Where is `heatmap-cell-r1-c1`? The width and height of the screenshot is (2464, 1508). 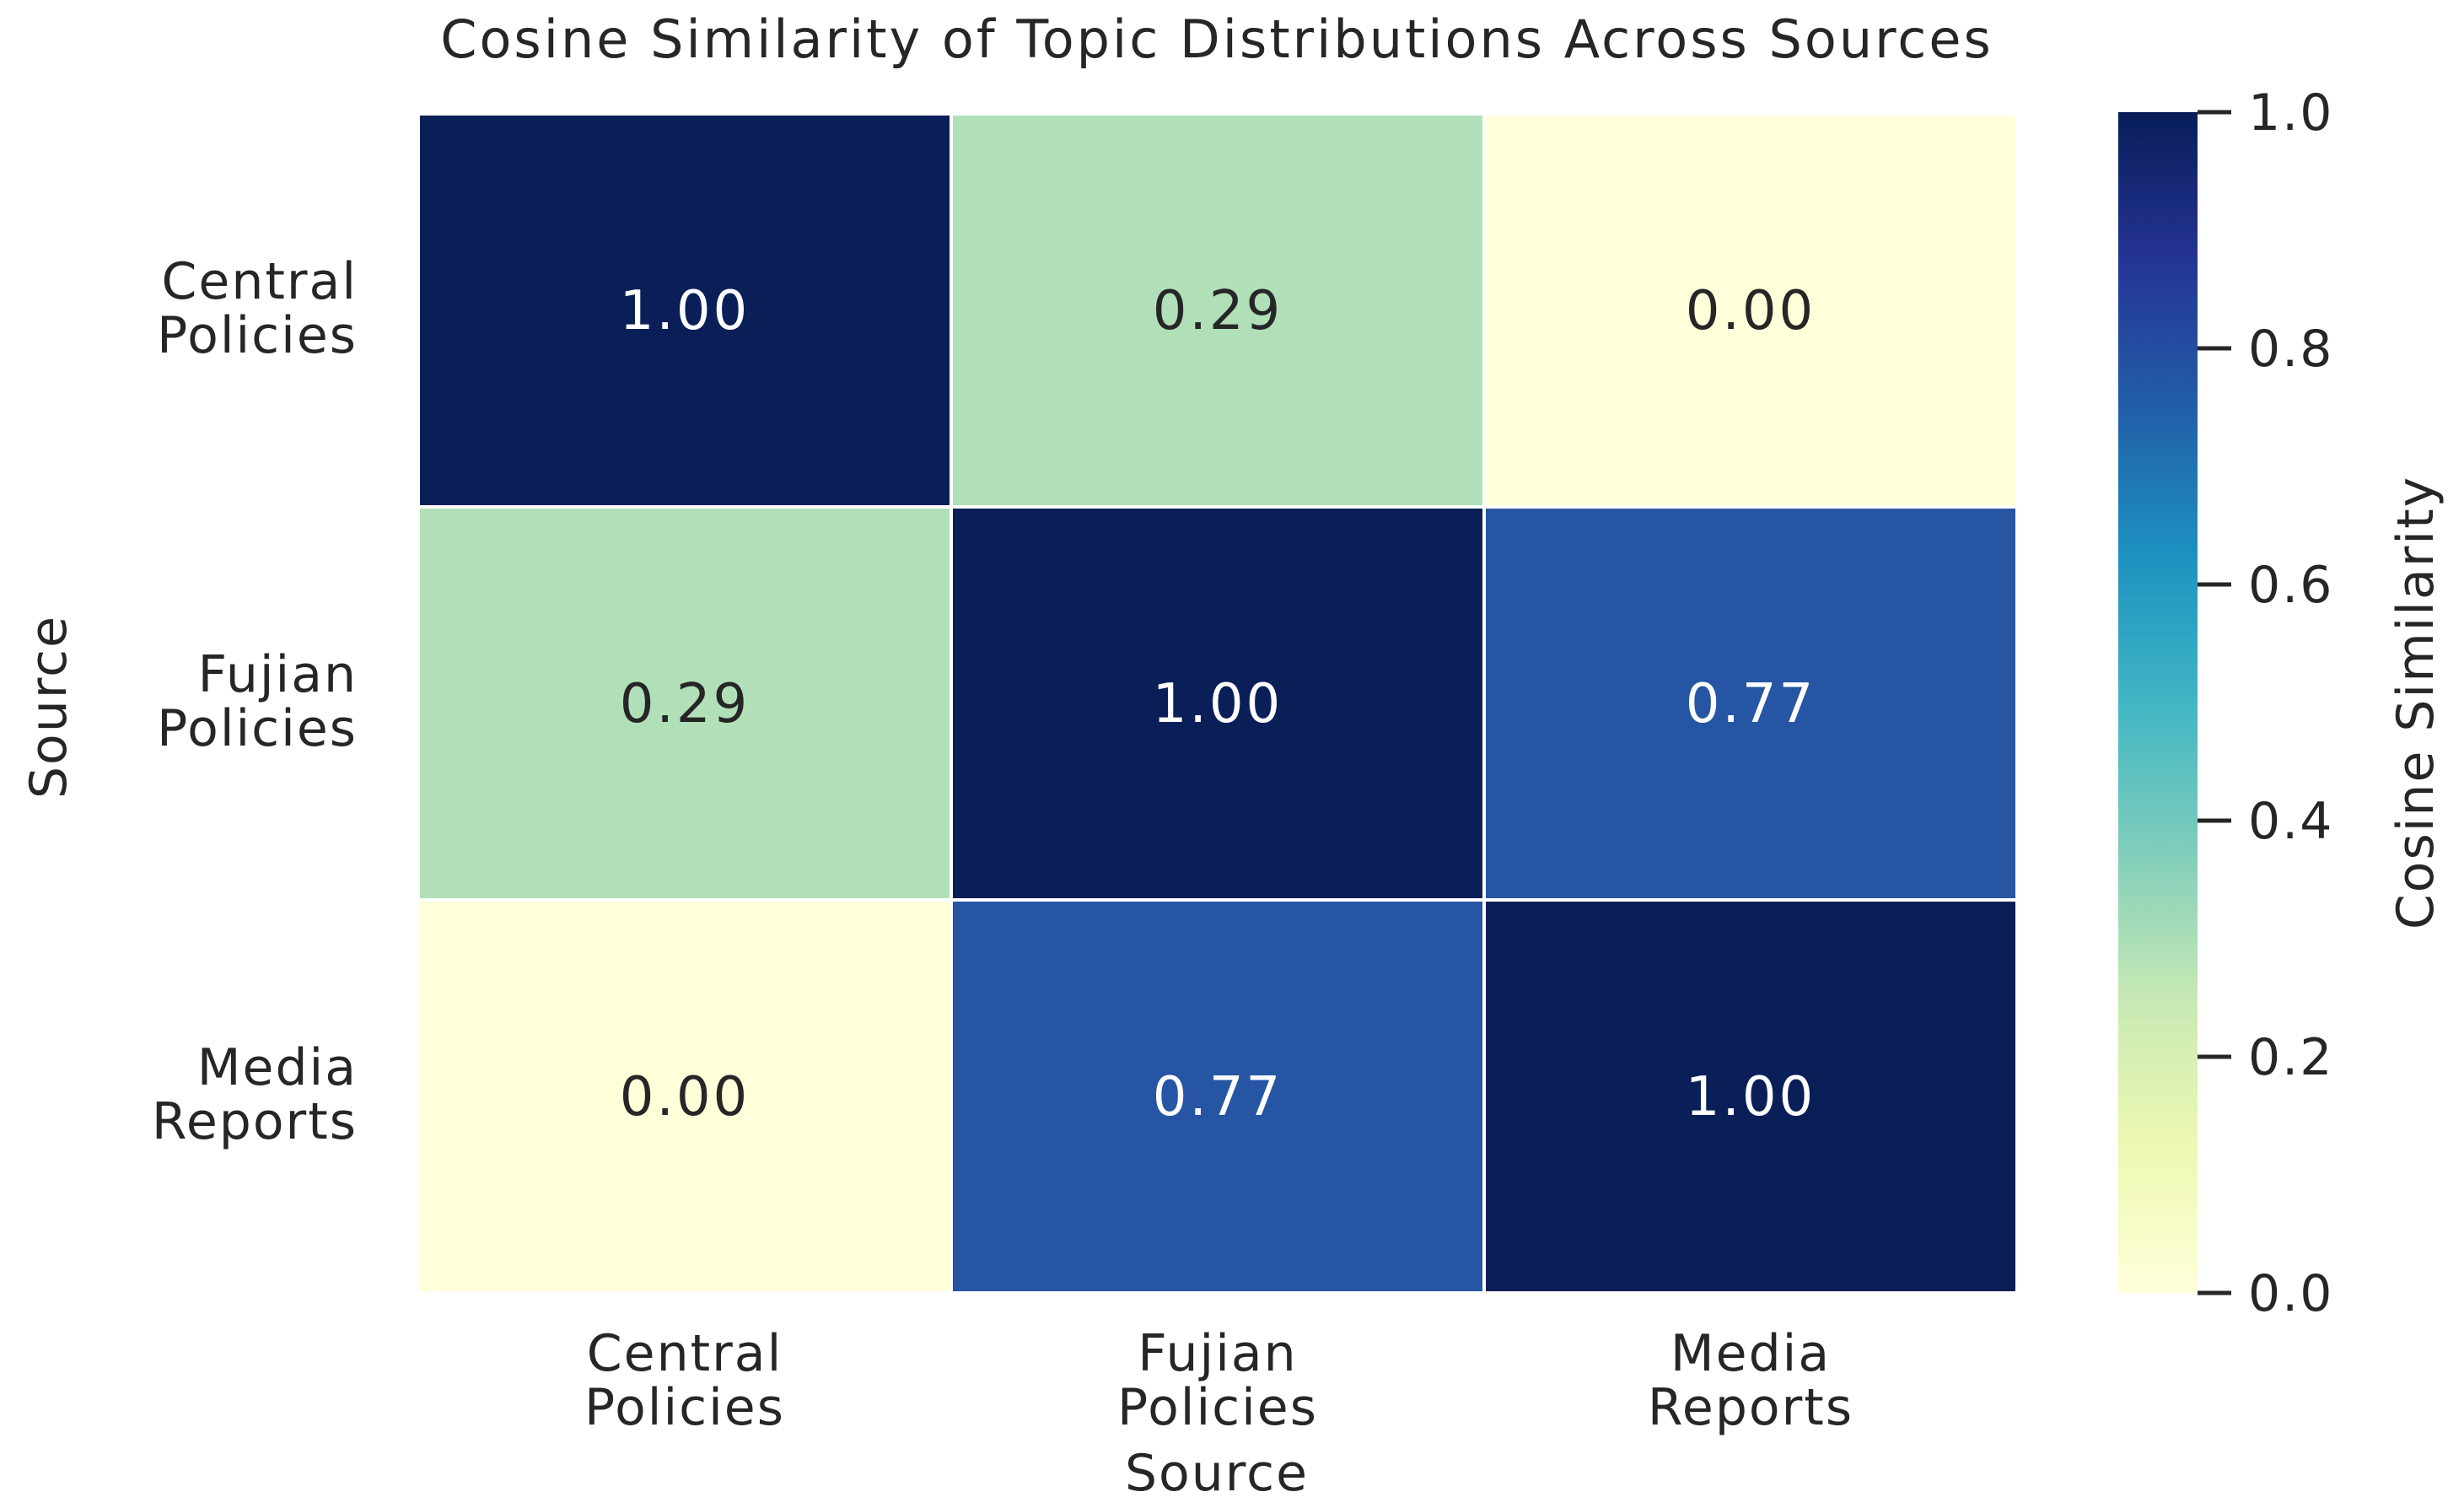 heatmap-cell-r1-c1 is located at coordinates (1218, 703).